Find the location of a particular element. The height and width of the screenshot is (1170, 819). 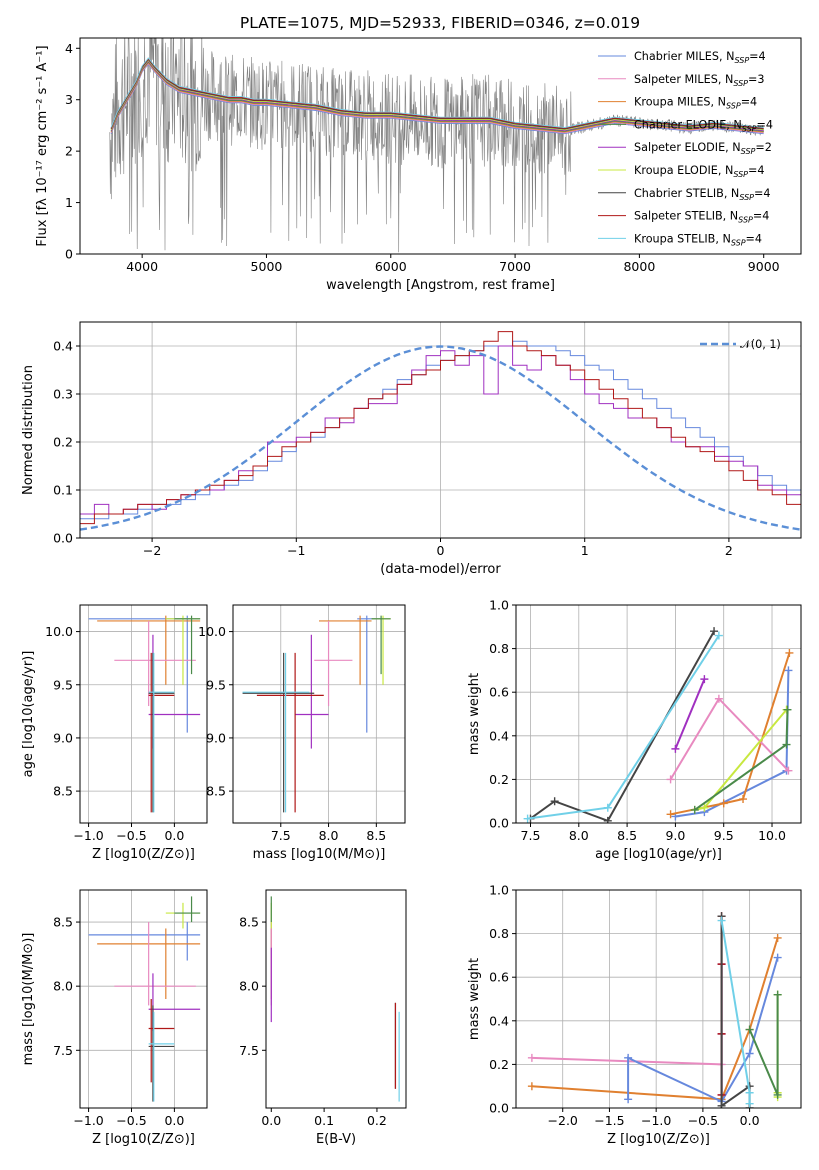

y-axis-label: mass weight is located at coordinates (474, 714).